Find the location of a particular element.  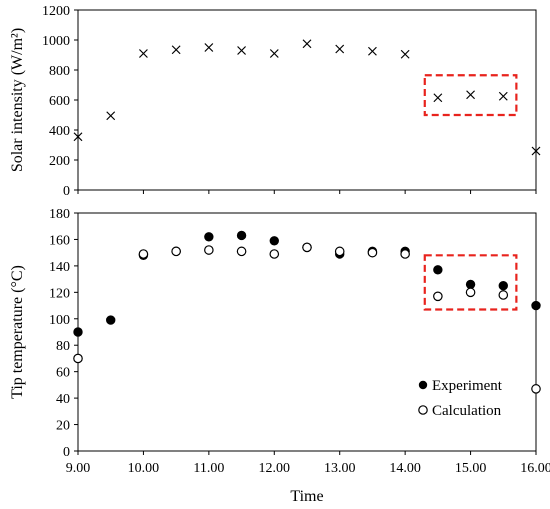

x-tick-label: 9.00 is located at coordinates (78, 468).